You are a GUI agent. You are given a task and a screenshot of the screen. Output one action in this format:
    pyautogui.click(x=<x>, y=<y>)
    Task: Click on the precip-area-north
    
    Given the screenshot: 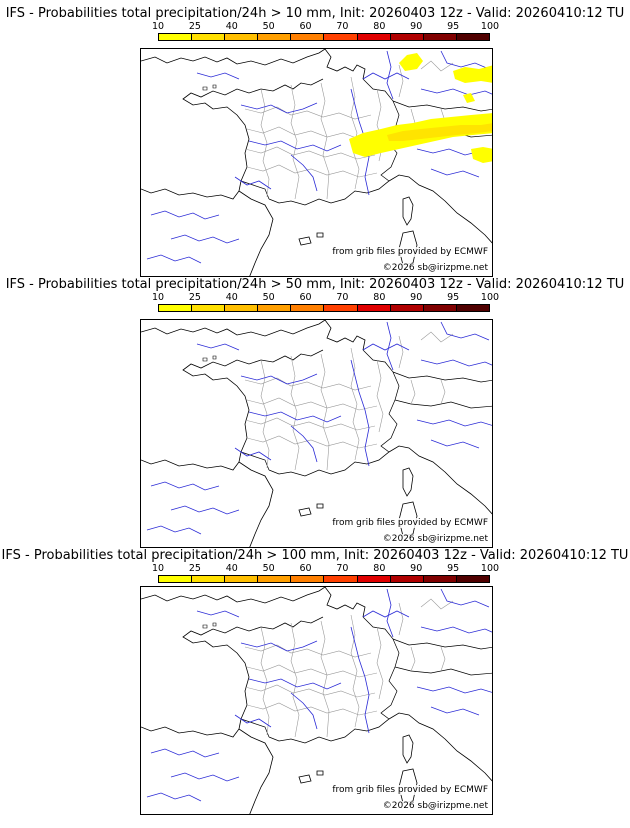 What is the action you would take?
    pyautogui.click(x=445, y=108)
    